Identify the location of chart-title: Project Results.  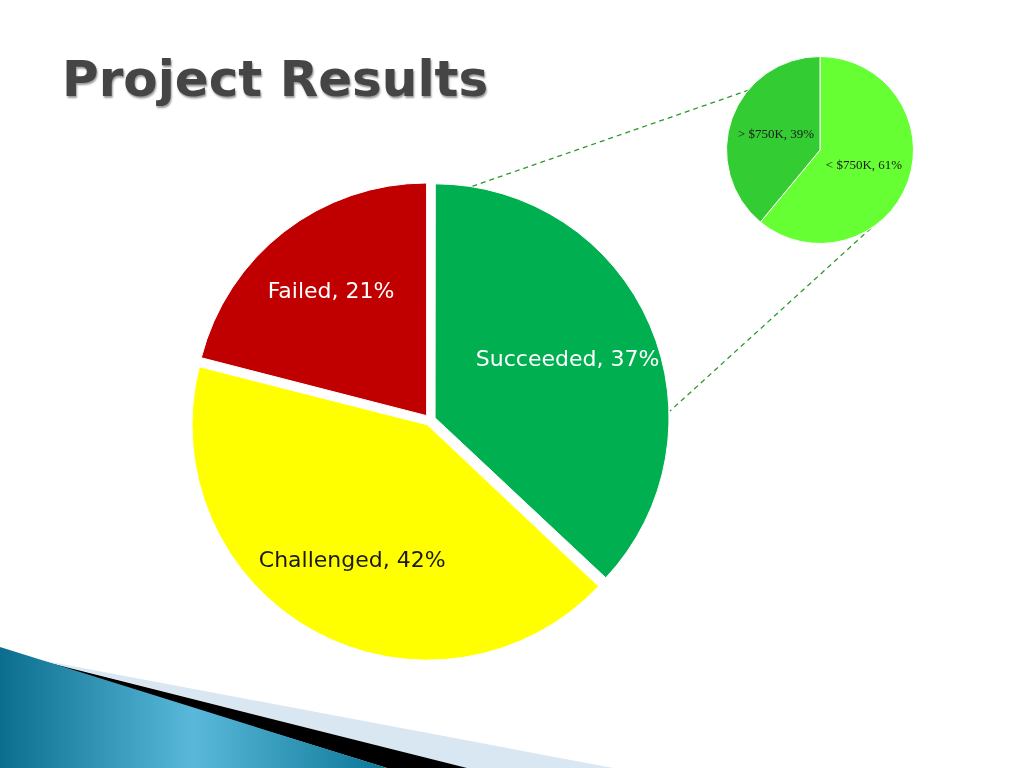
(275, 79).